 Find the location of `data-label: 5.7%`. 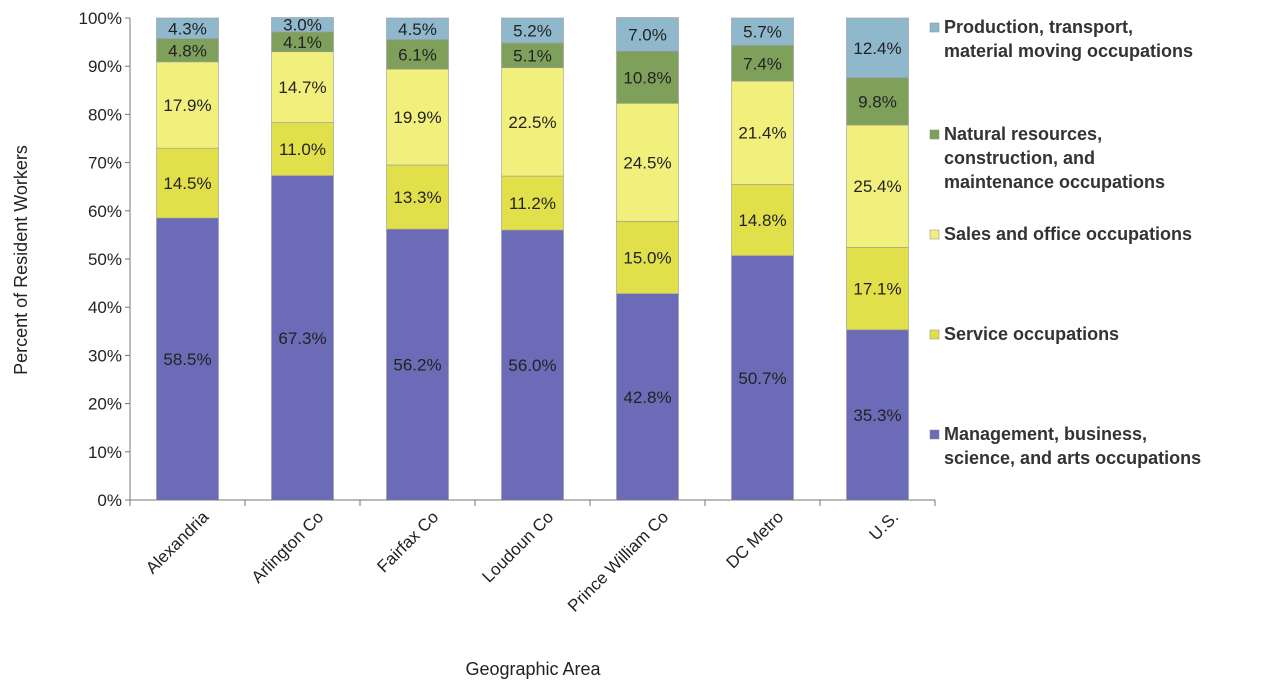

data-label: 5.7% is located at coordinates (762, 32).